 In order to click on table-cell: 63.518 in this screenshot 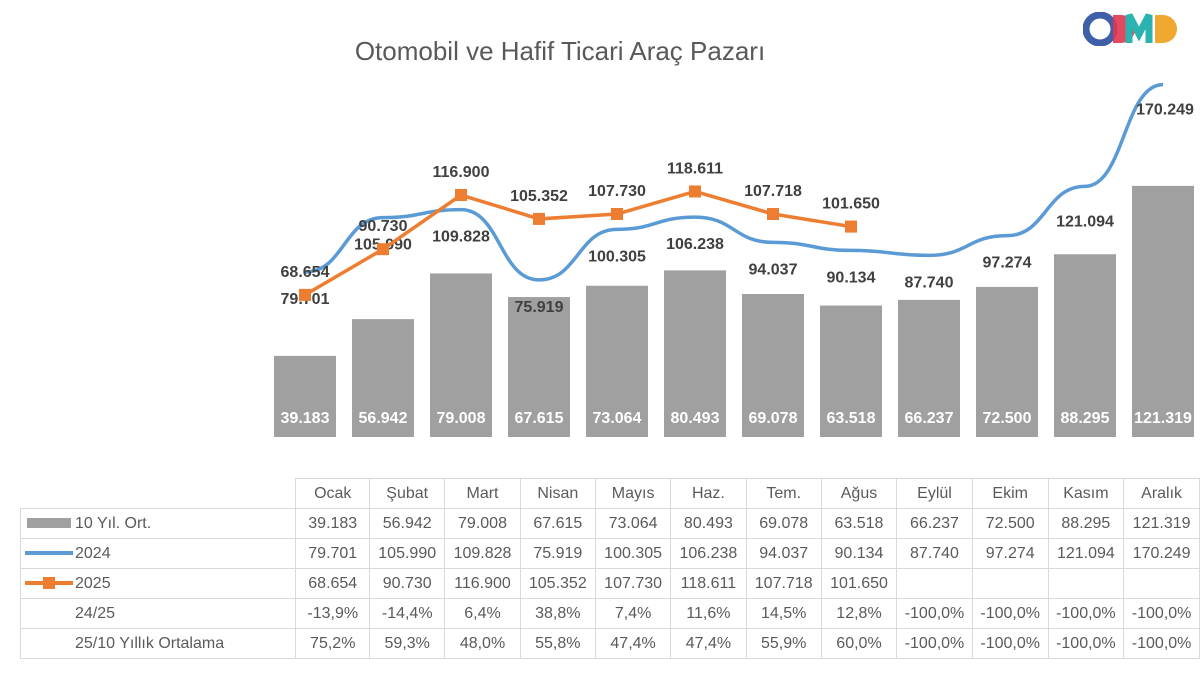, I will do `click(859, 523)`.